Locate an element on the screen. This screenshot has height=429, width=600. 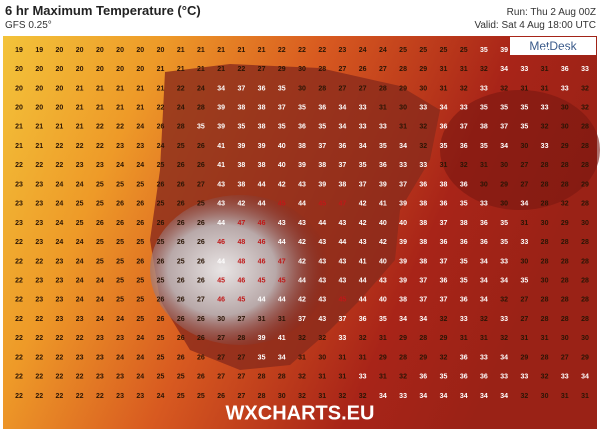
temperature-value: 39 is located at coordinates (504, 50).